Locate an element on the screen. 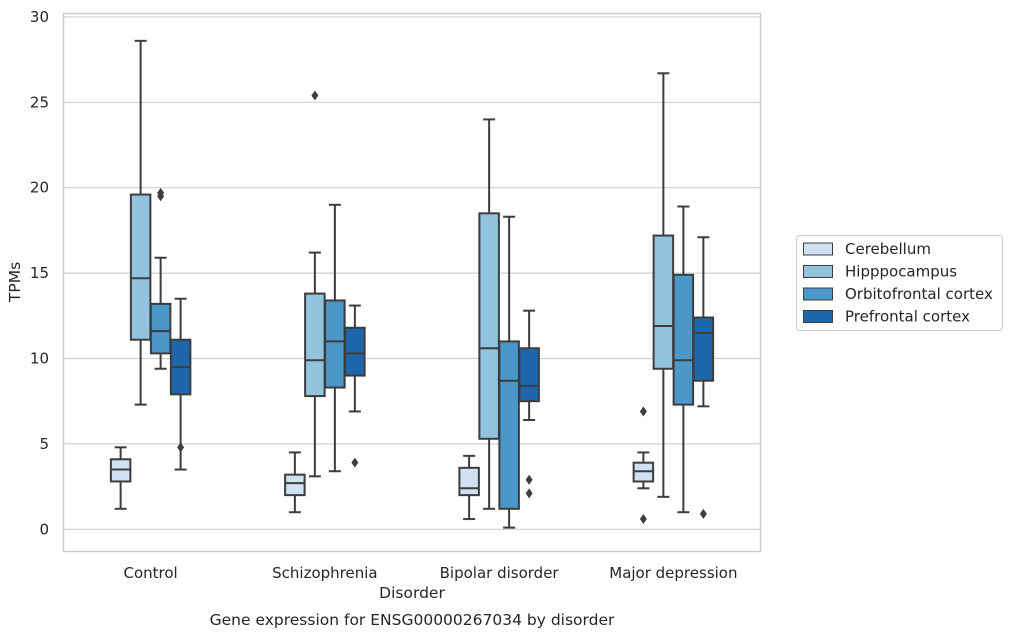 This screenshot has height=638, width=1013. x-tick-label: Bipolar disorder is located at coordinates (500, 573).